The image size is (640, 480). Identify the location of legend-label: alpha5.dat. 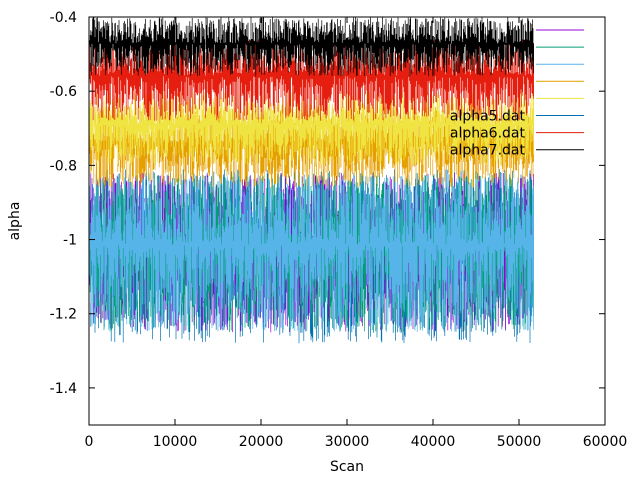
(488, 117).